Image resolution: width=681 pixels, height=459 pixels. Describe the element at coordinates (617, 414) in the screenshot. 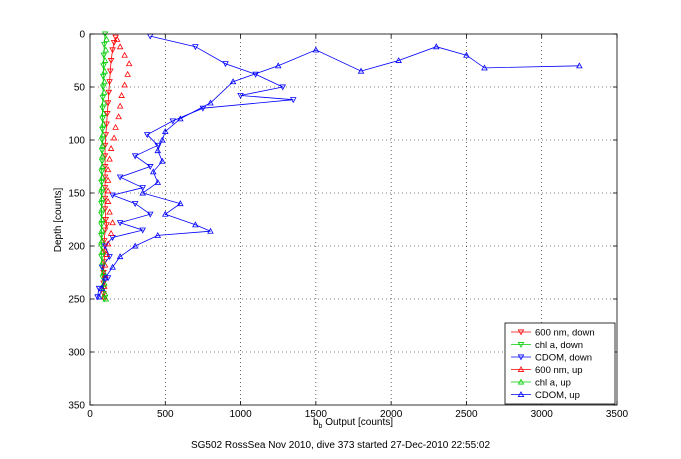

I see `x-tick-label: 3500` at that location.